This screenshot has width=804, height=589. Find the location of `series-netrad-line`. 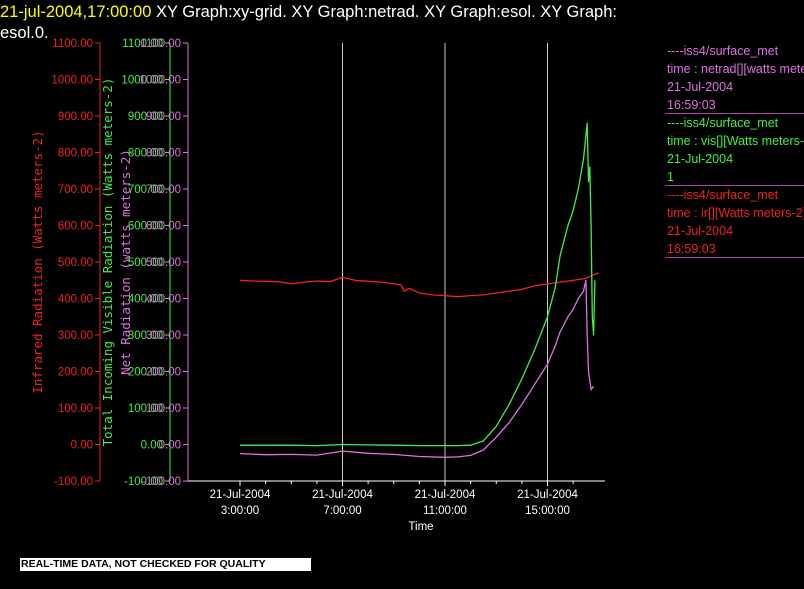

series-netrad-line is located at coordinates (417, 368).